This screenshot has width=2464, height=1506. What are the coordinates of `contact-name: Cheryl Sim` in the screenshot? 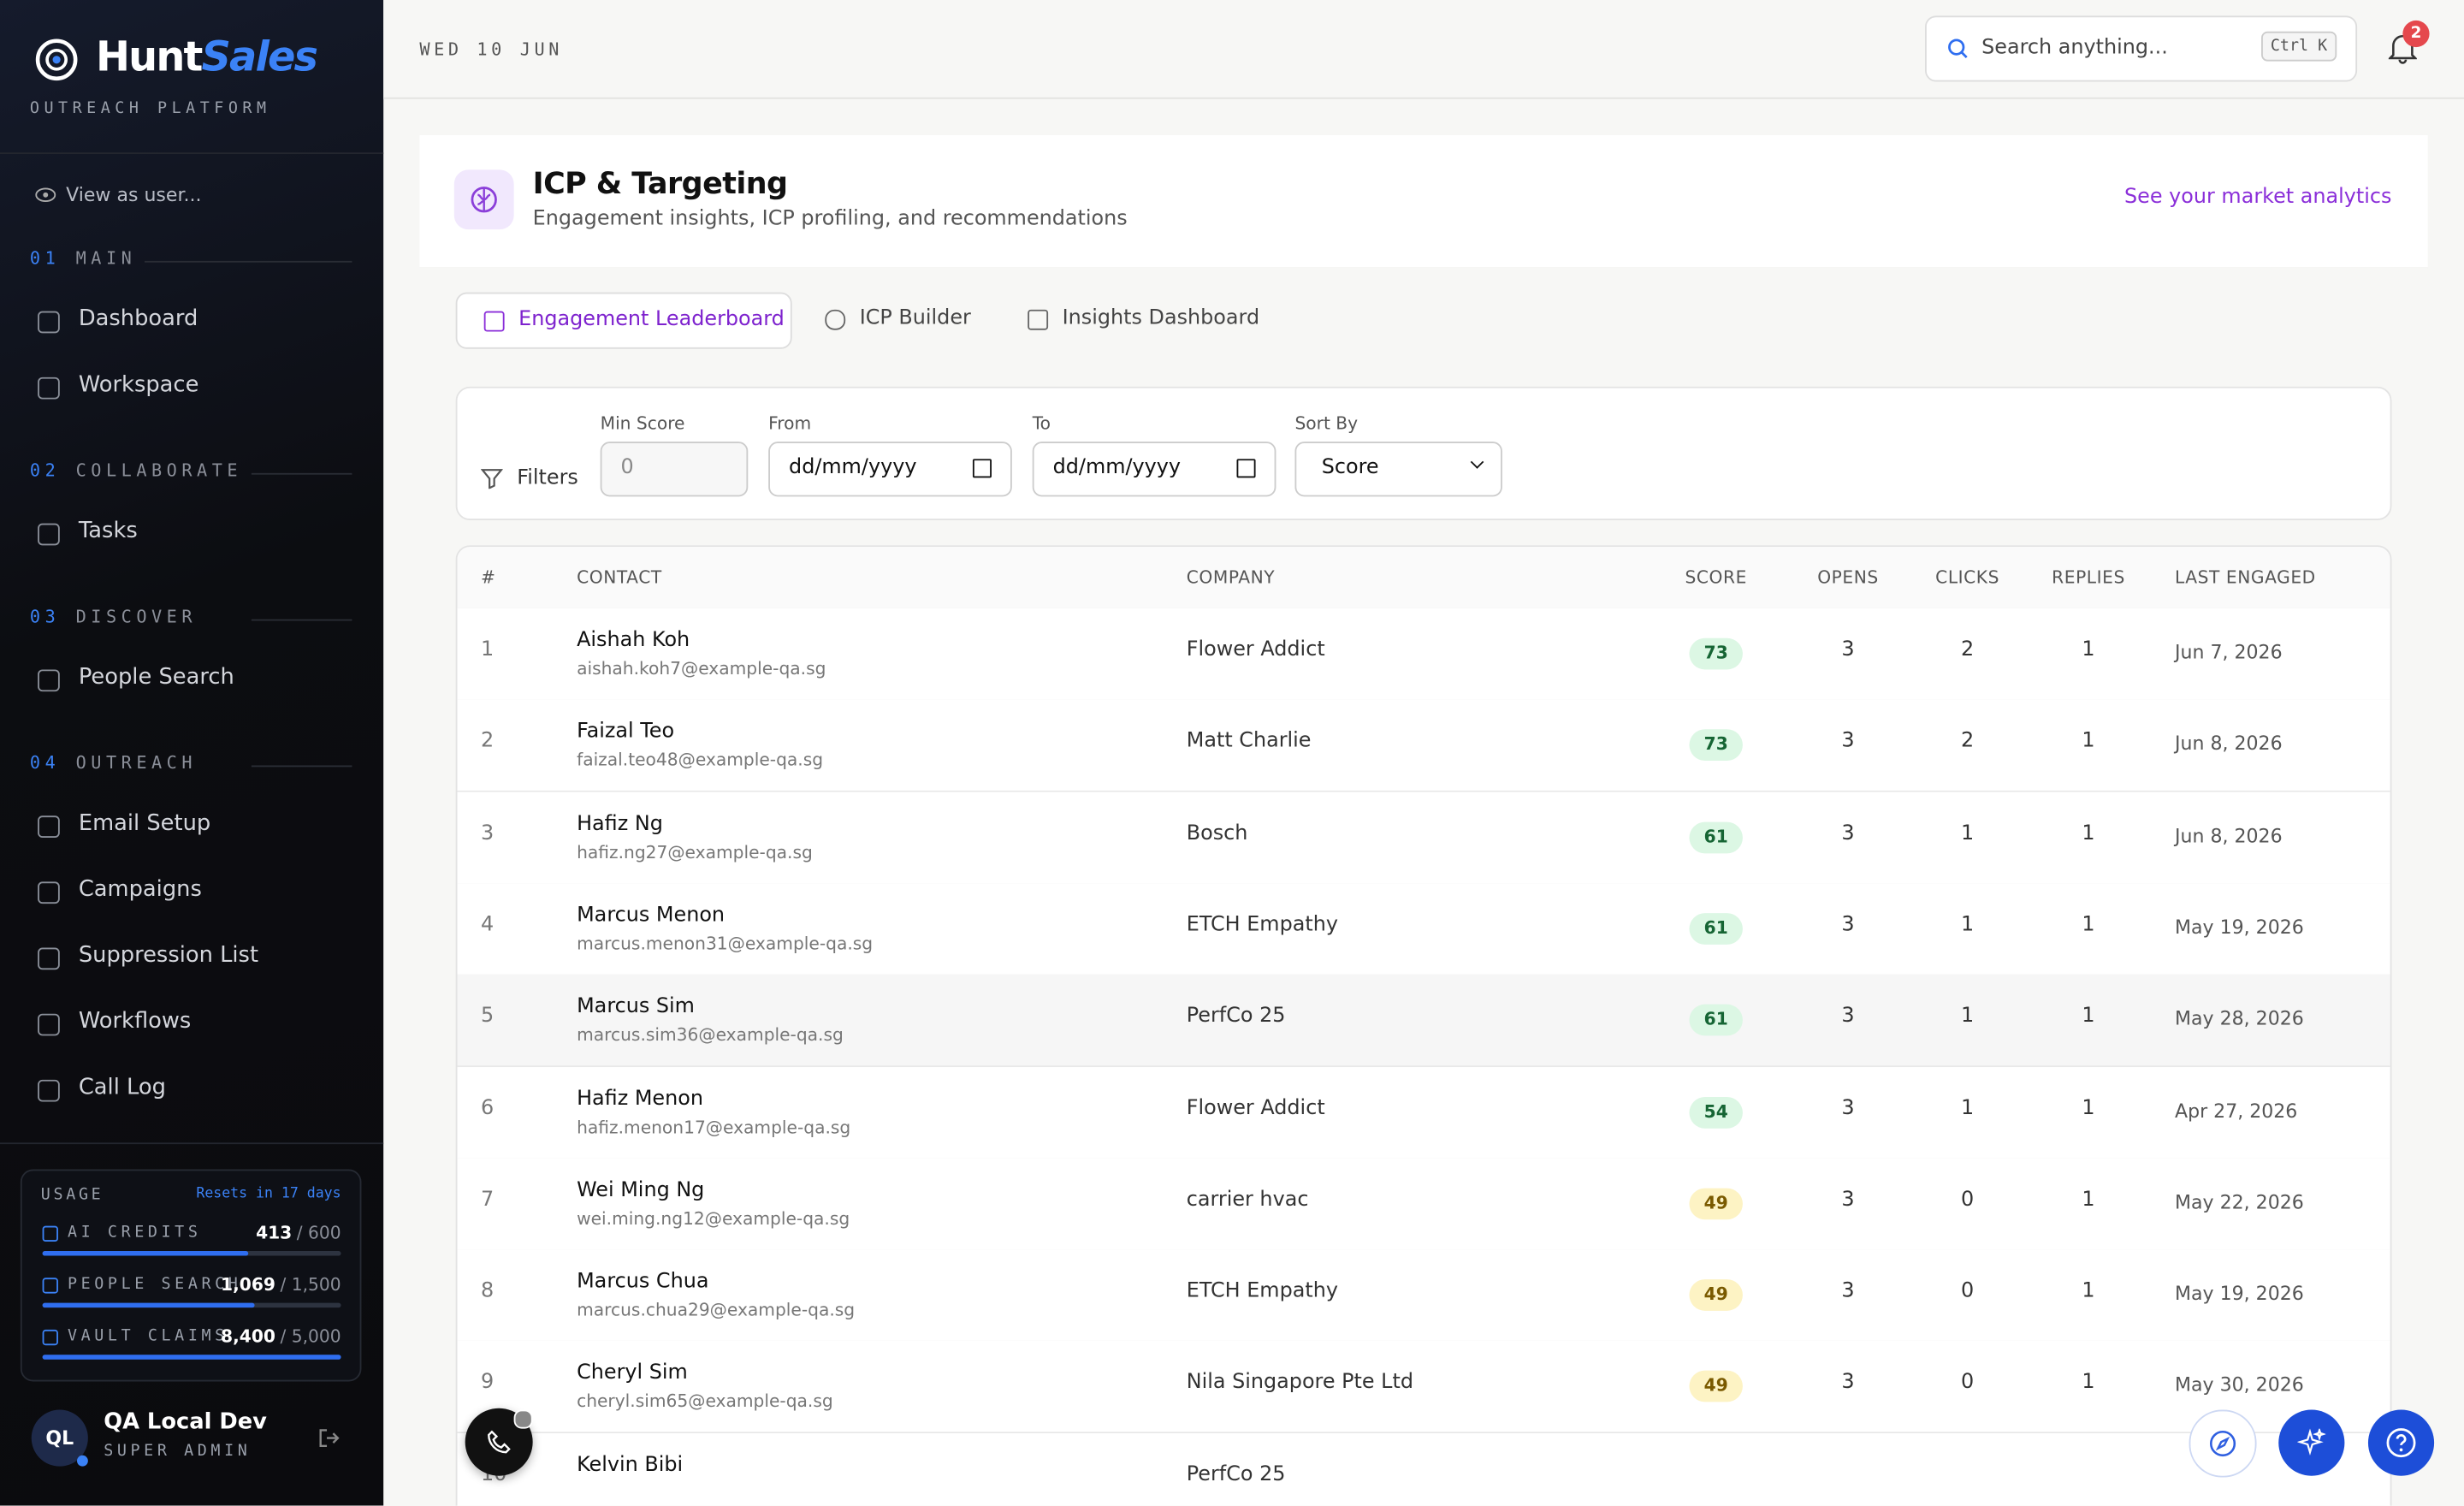 It's located at (632, 1373).